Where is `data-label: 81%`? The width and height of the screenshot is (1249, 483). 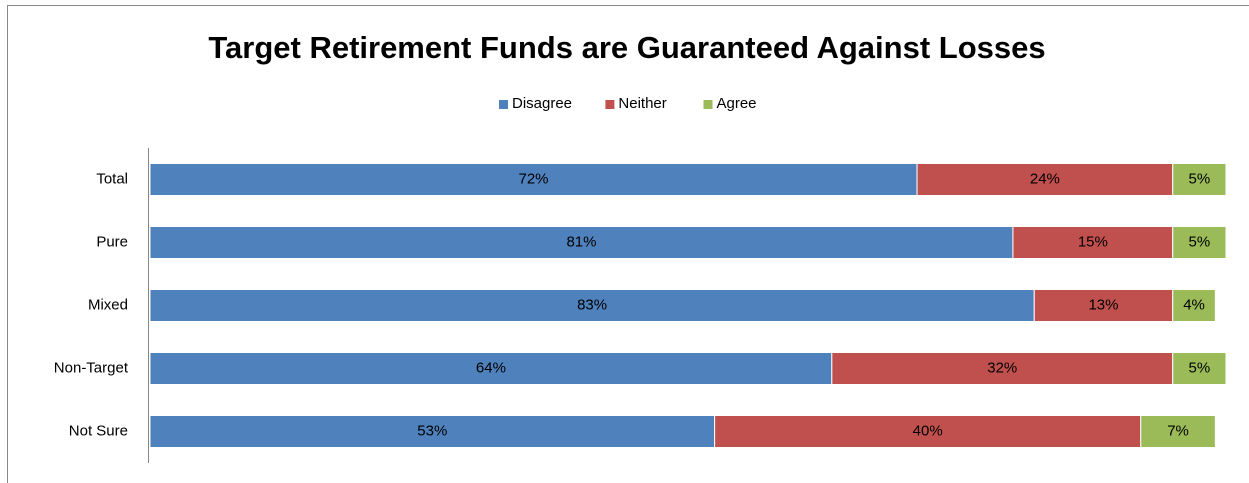 data-label: 81% is located at coordinates (581, 241).